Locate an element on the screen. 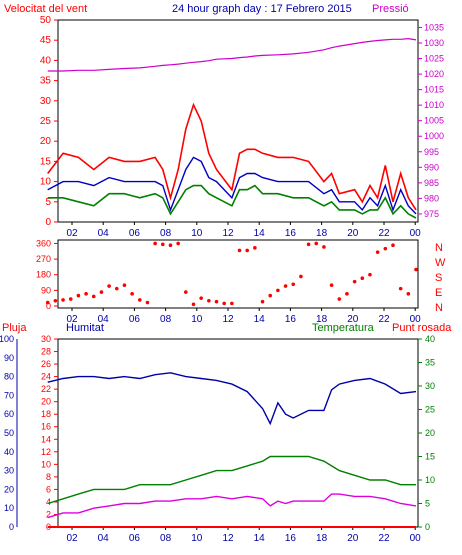  p0-right-tick-label: 985 is located at coordinates (431, 183).